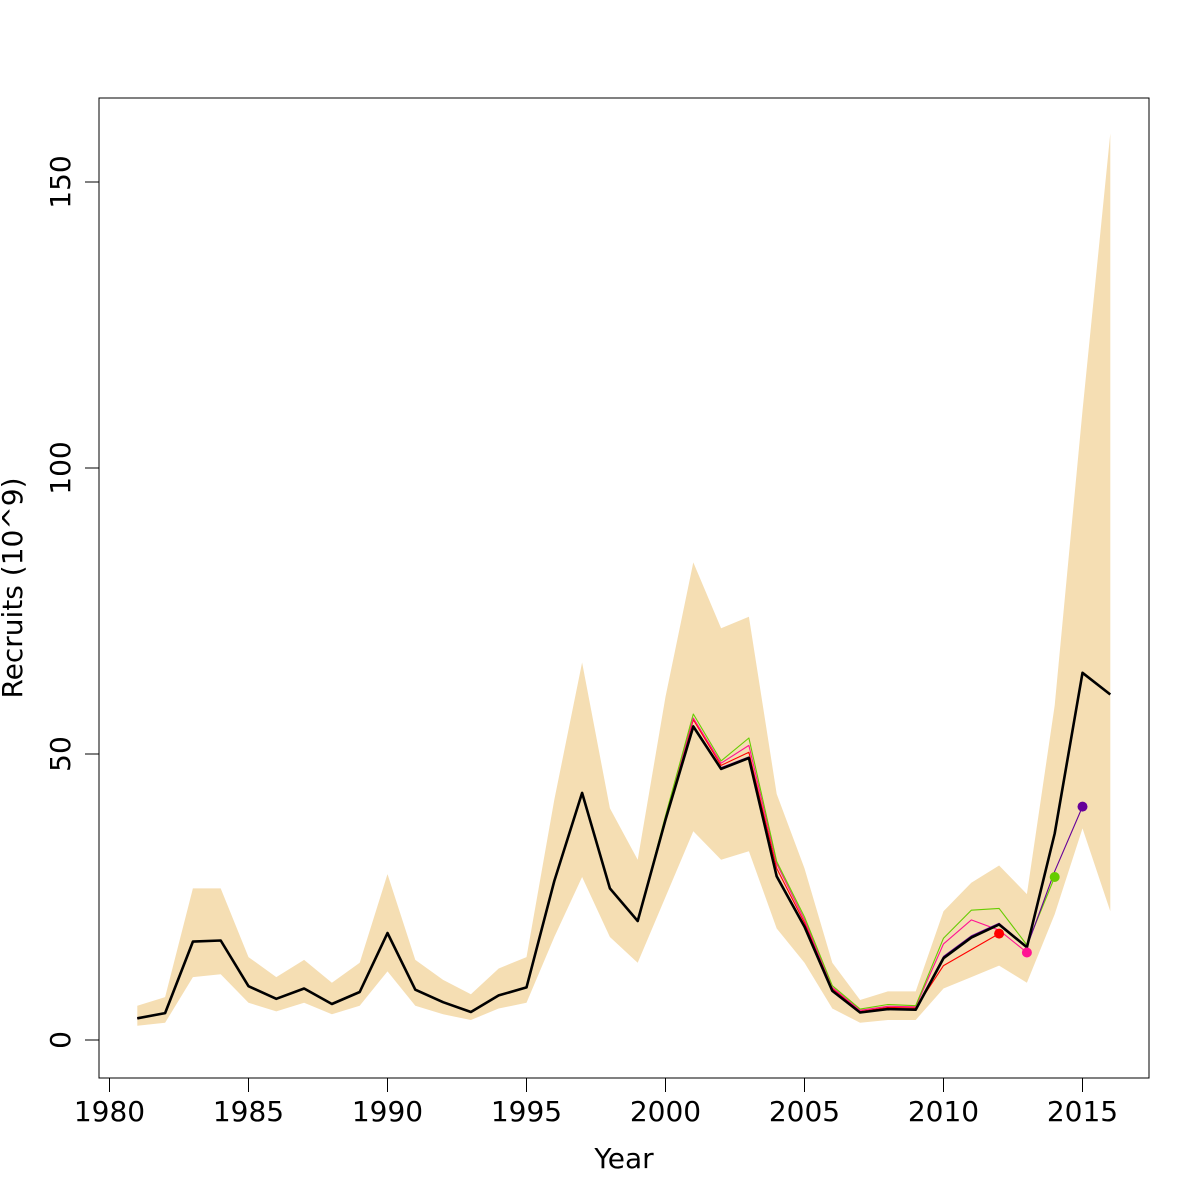 The width and height of the screenshot is (1200, 1200). I want to click on y-tick-label: 100, so click(60, 467).